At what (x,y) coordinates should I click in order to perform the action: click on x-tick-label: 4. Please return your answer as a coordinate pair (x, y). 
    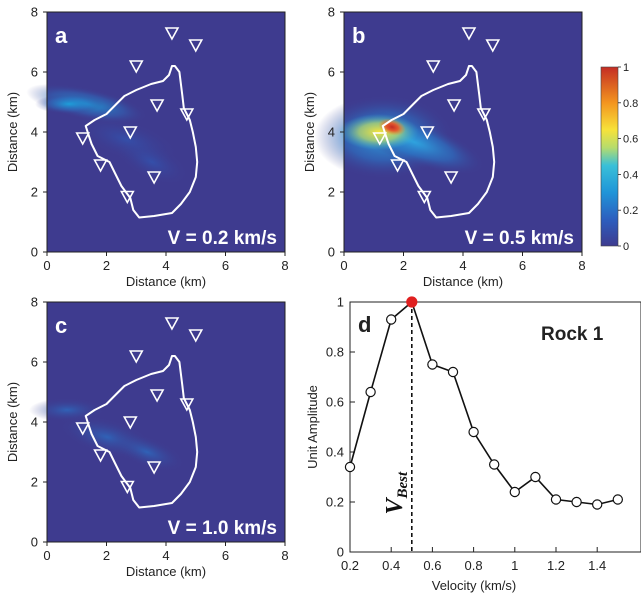
    Looking at the image, I should click on (165, 555).